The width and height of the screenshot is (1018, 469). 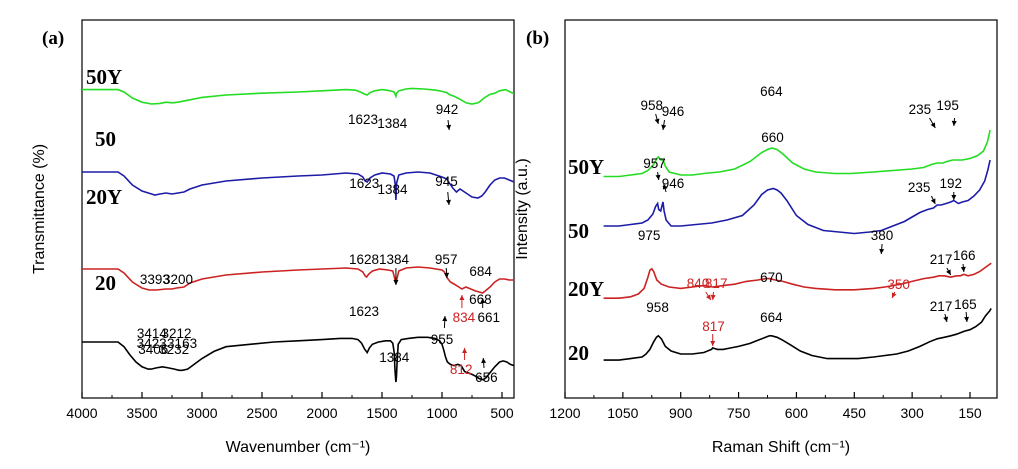 I want to click on x-tick-label: 3500, so click(x=141, y=413).